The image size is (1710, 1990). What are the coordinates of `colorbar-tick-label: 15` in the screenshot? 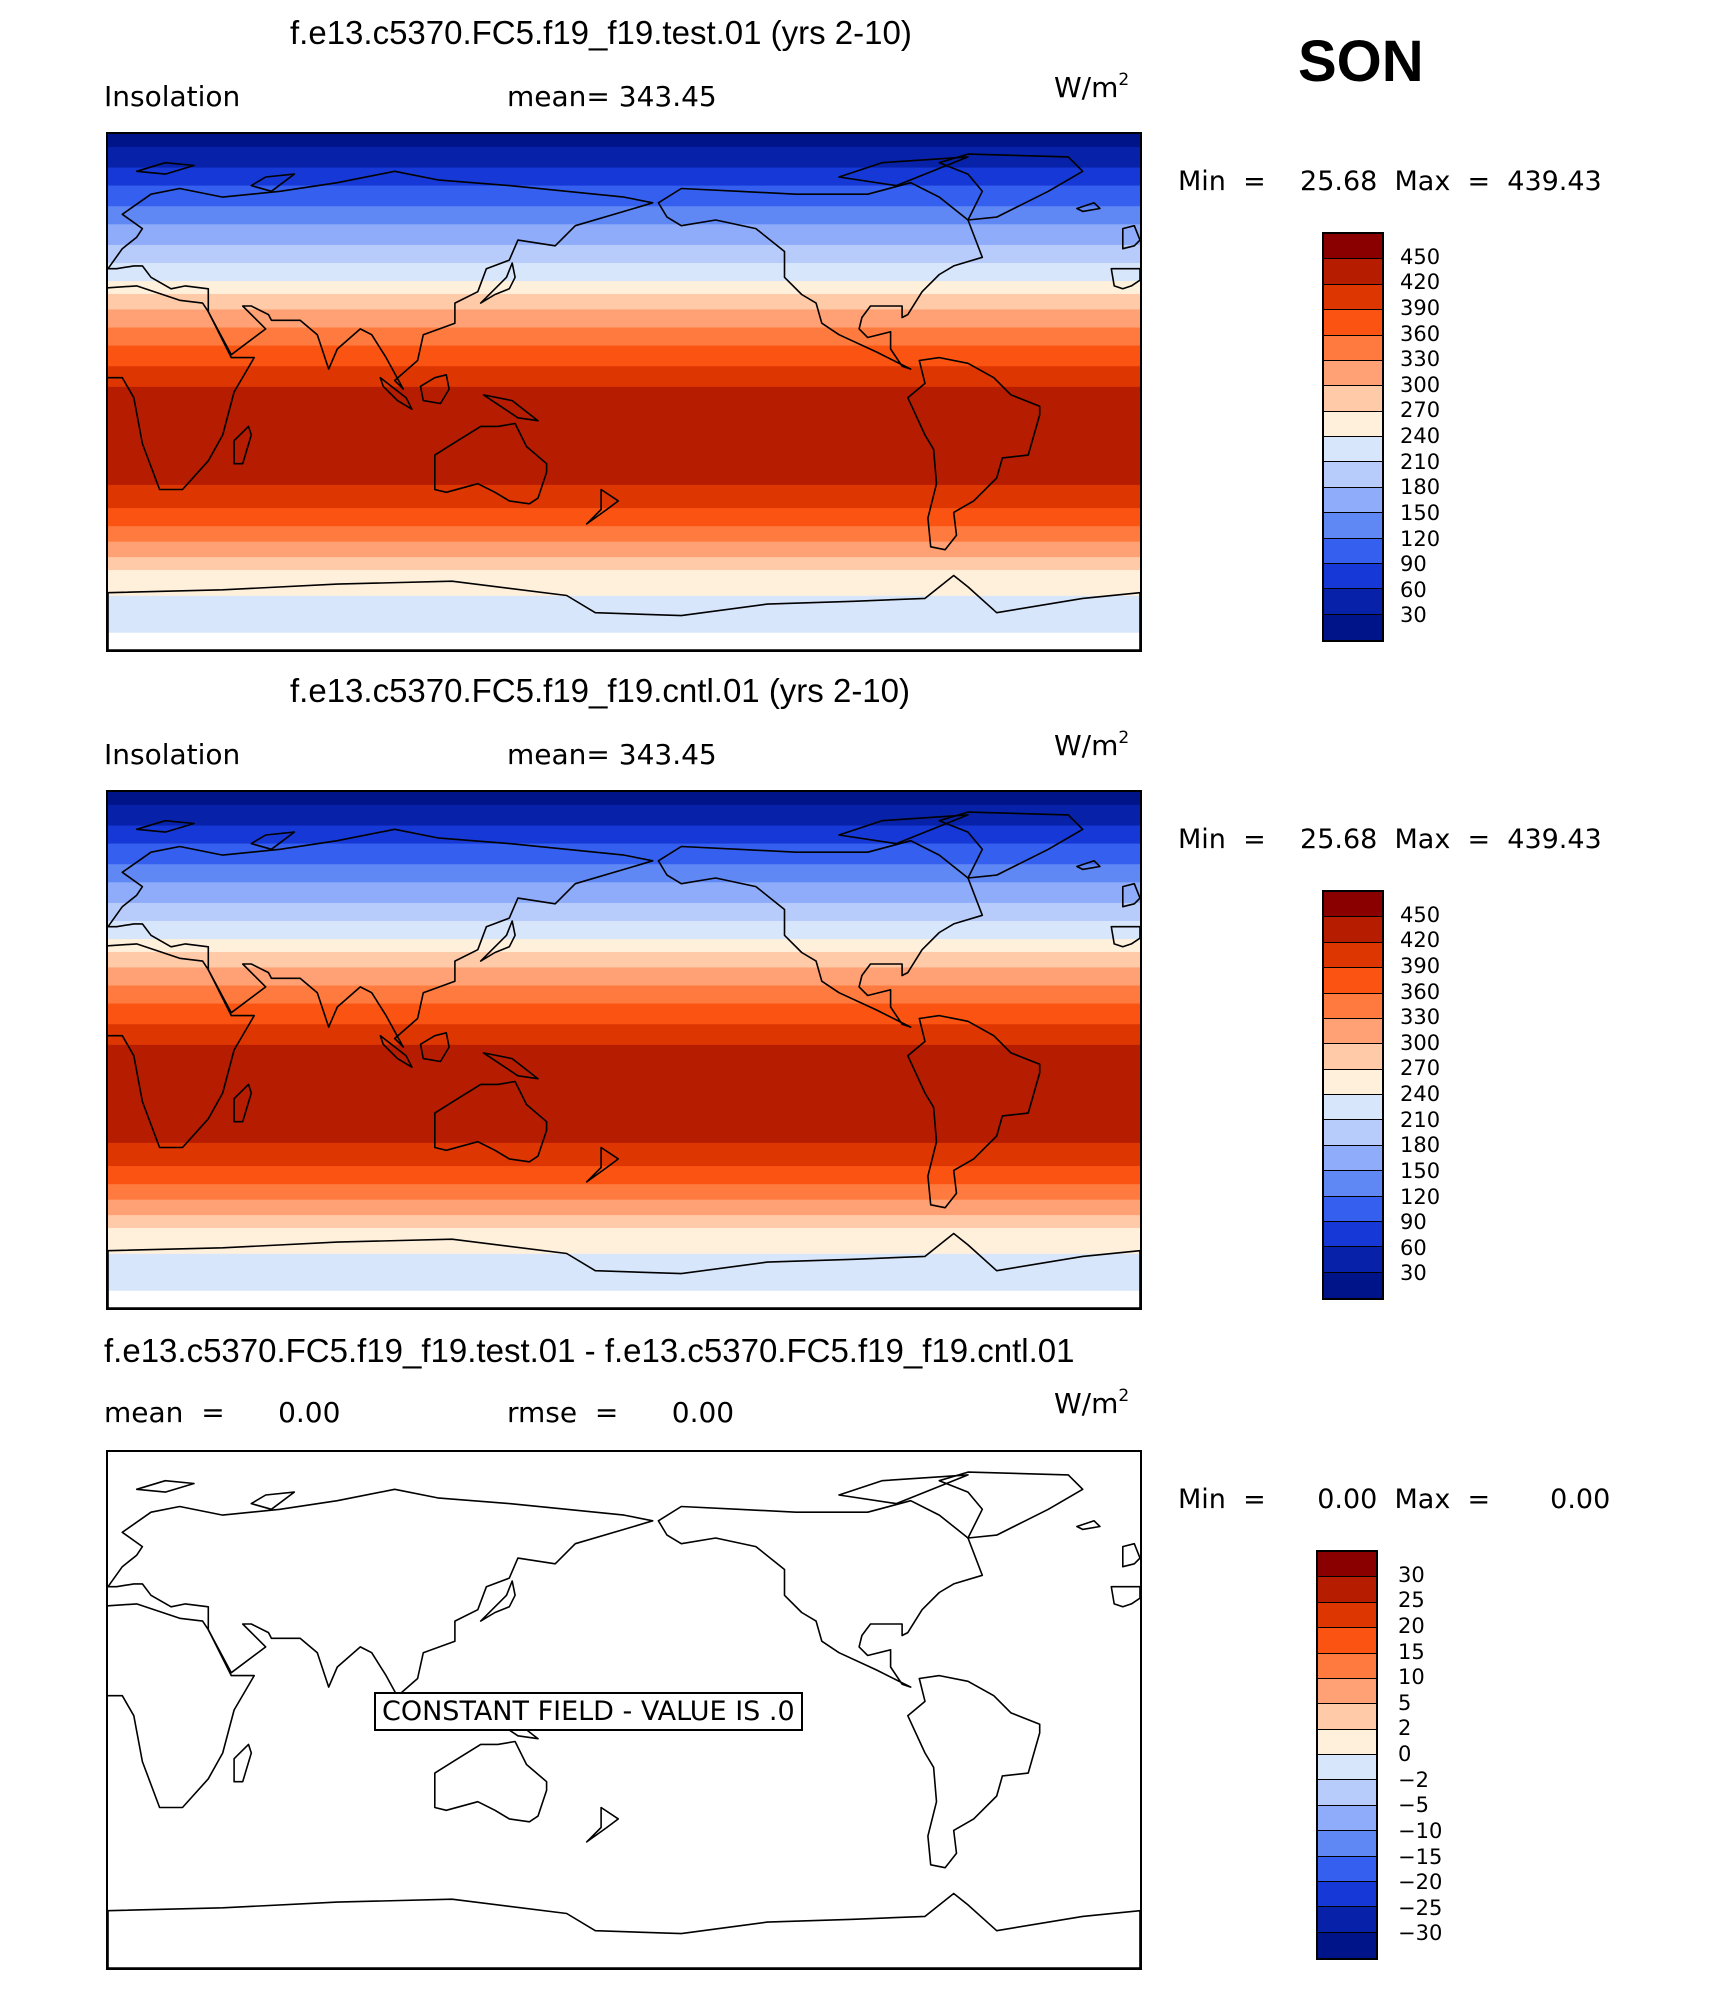 It's located at (1411, 1651).